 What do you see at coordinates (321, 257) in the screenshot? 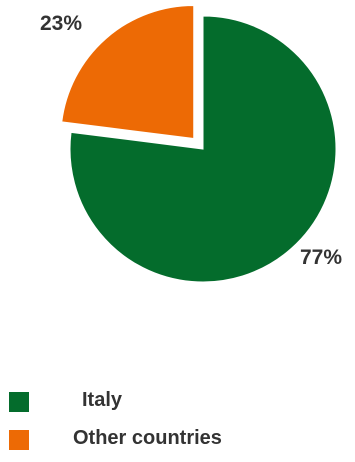
I see `data-label-italy: 77%` at bounding box center [321, 257].